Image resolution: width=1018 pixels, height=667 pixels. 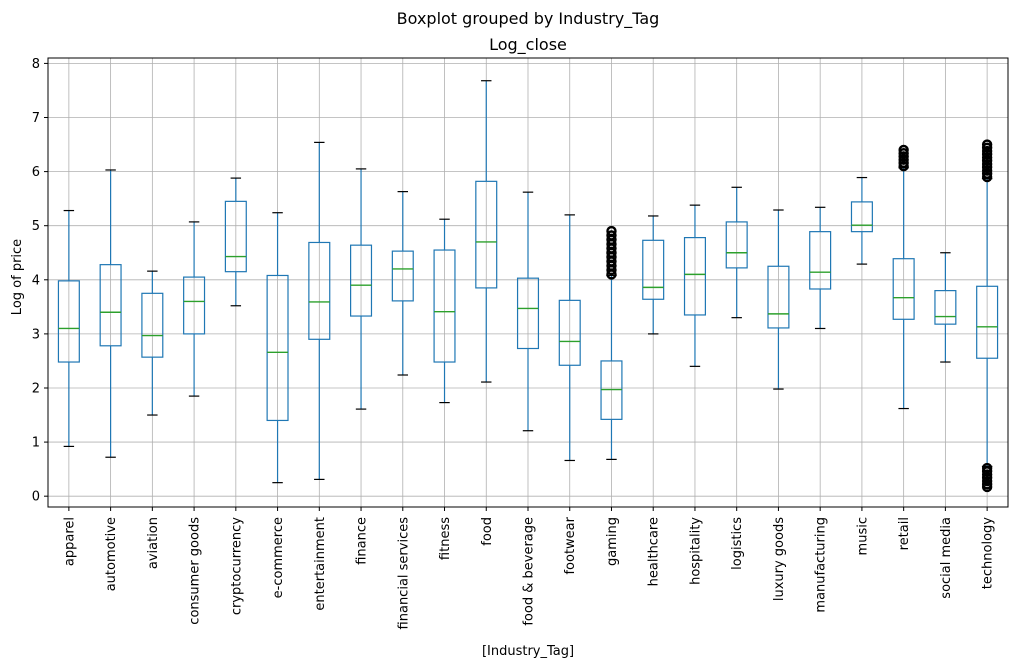 I want to click on x-tick-label: cryptocurrency, so click(x=236, y=566).